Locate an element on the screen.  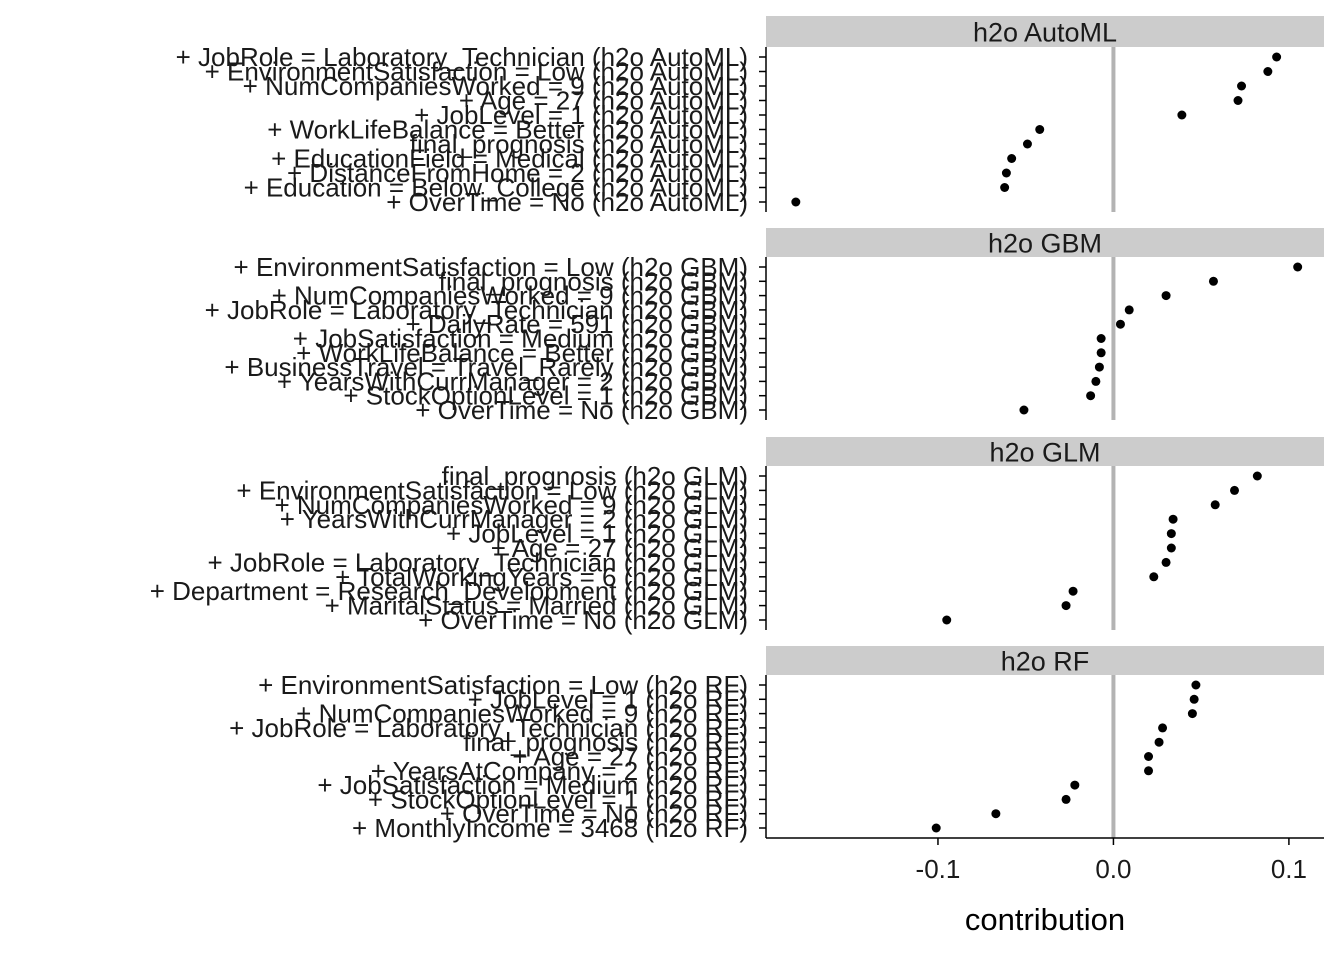
panel-title: h2o GLM is located at coordinates (1044, 453).